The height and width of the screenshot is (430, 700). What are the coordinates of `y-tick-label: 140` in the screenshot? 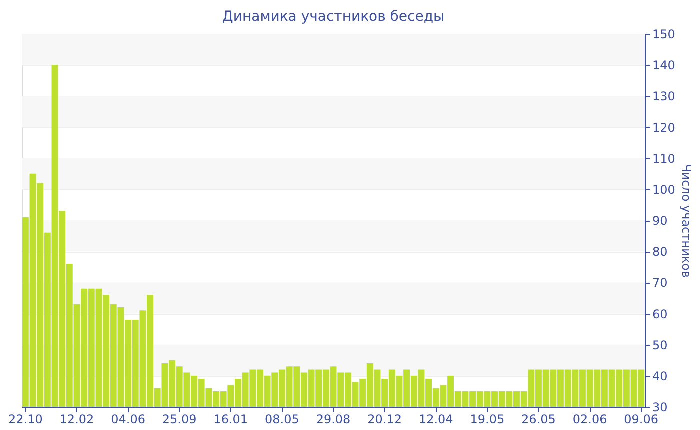 It's located at (664, 65).